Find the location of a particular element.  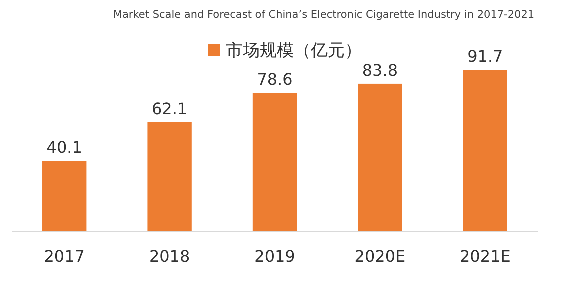

data-label: 62.1 is located at coordinates (170, 108).